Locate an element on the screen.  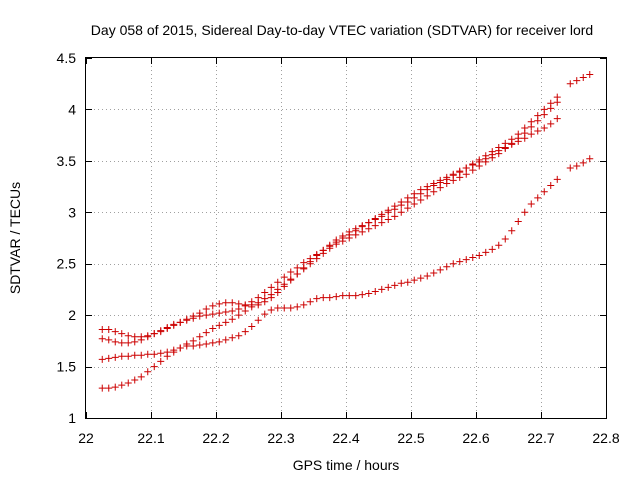
y-tick-label: 4.5 is located at coordinates (67, 58).